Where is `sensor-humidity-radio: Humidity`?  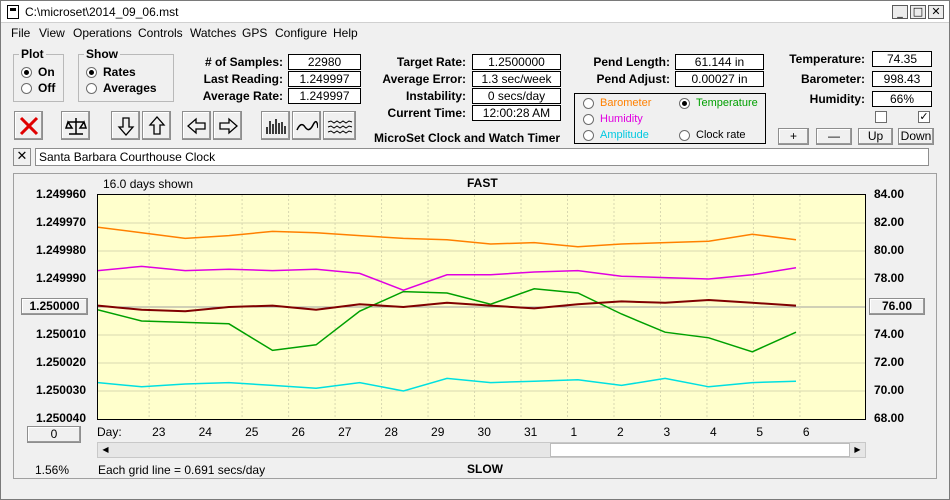
sensor-humidity-radio: Humidity is located at coordinates (613, 119).